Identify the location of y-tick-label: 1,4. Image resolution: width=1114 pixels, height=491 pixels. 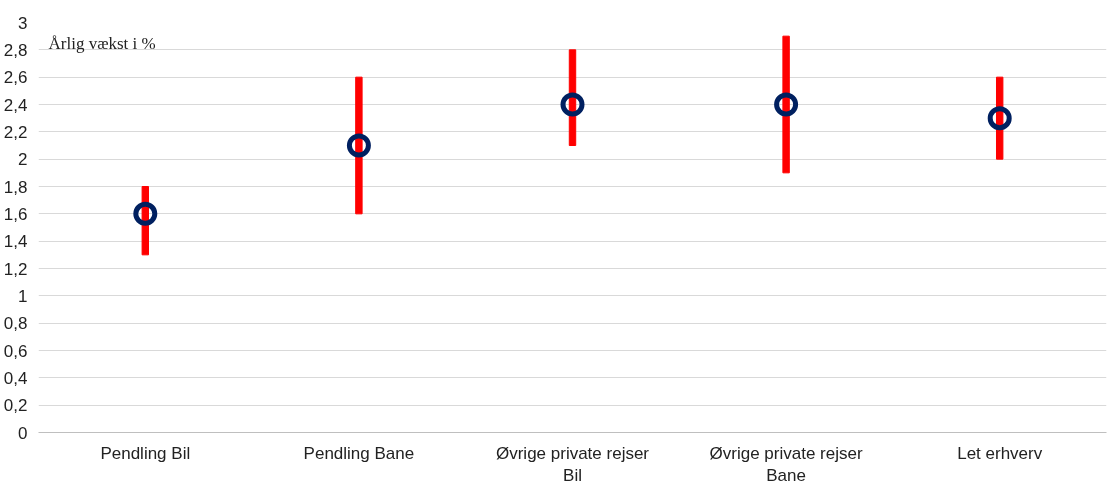
(15, 242).